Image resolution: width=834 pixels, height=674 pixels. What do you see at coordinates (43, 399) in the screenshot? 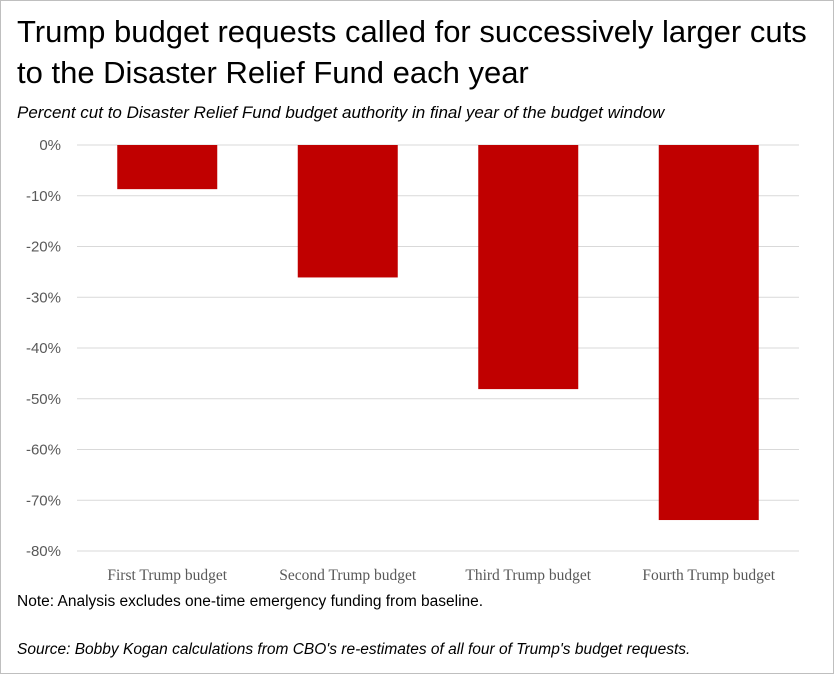
I see `y-tick-label: -50%` at bounding box center [43, 399].